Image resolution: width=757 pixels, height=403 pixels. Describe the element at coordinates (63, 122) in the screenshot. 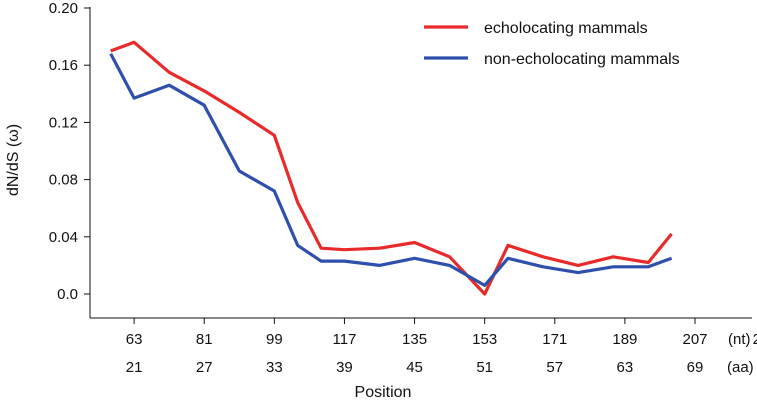

I see `y-tick-label: 0.12` at that location.